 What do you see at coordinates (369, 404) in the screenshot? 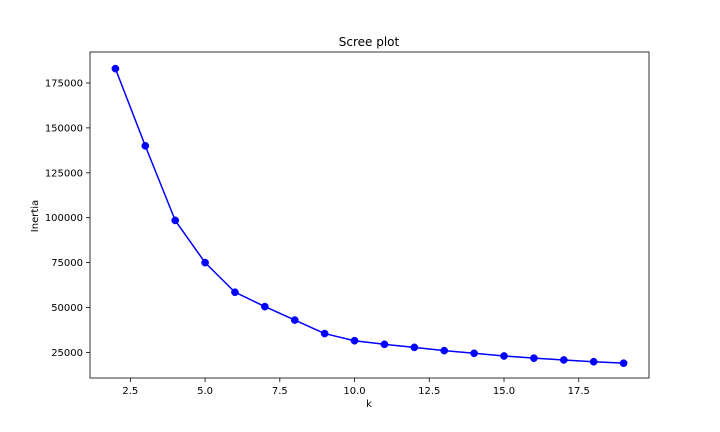
I see `x-axis-label: k` at bounding box center [369, 404].